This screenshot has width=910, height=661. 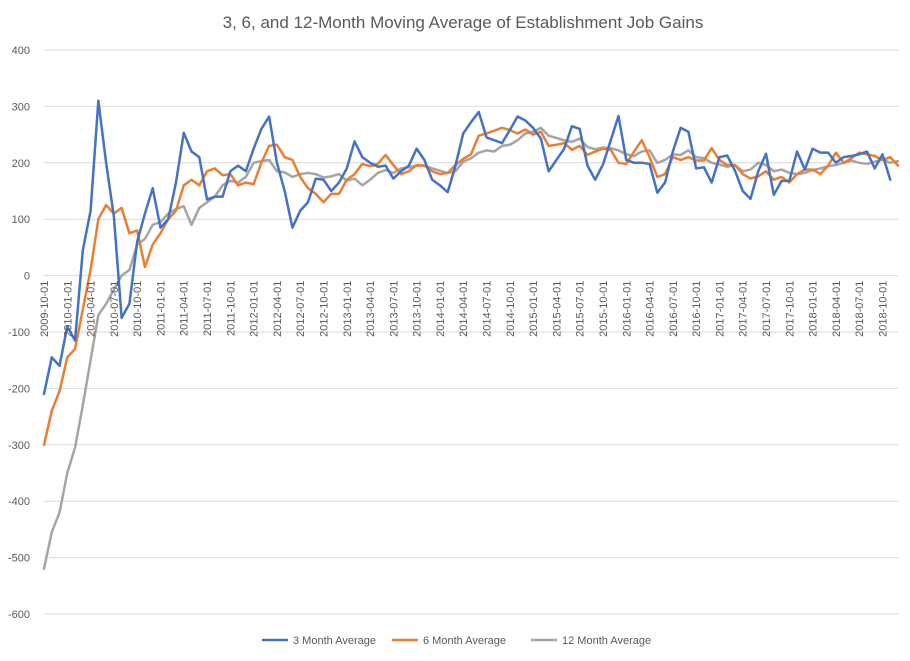 I want to click on x-tick-label: 2018-07-01, so click(x=860, y=309).